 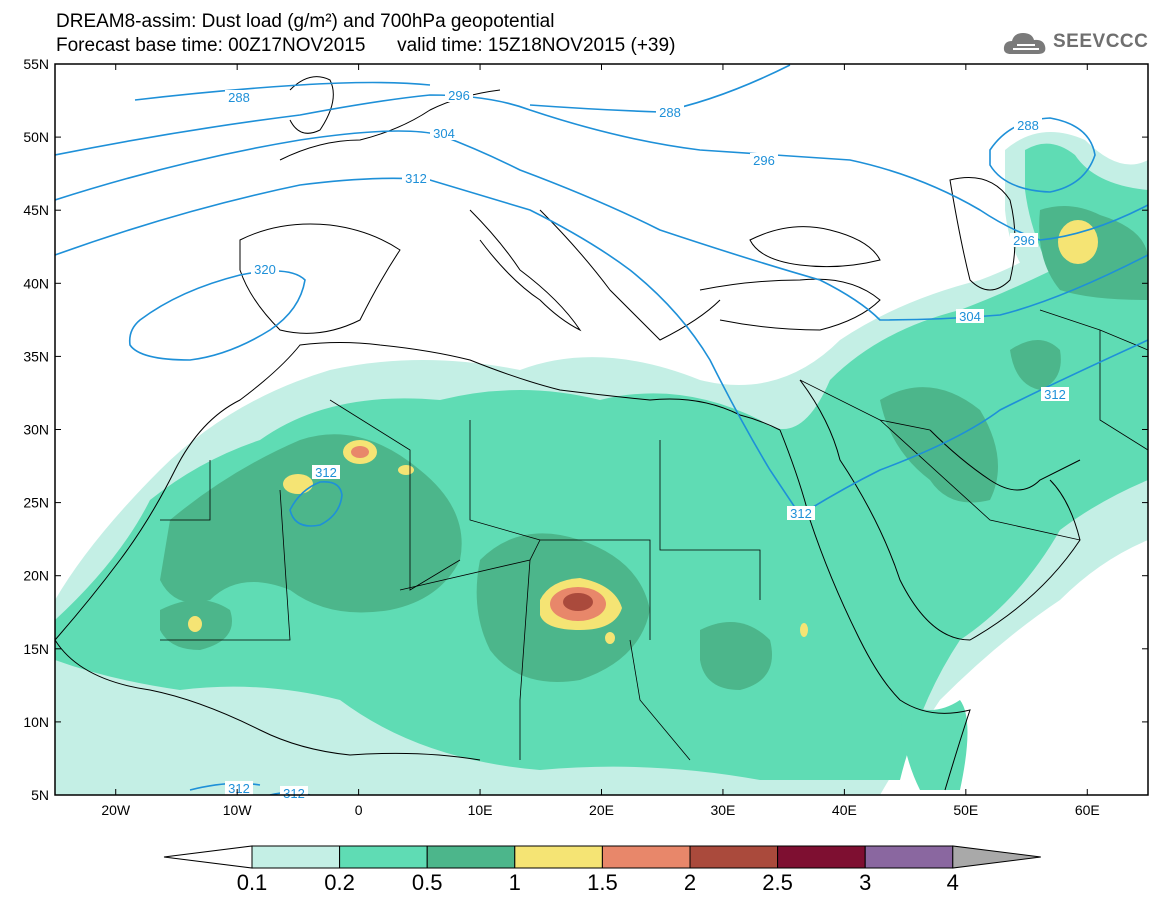 What do you see at coordinates (815, 247) in the screenshot?
I see `coastline-black-sea` at bounding box center [815, 247].